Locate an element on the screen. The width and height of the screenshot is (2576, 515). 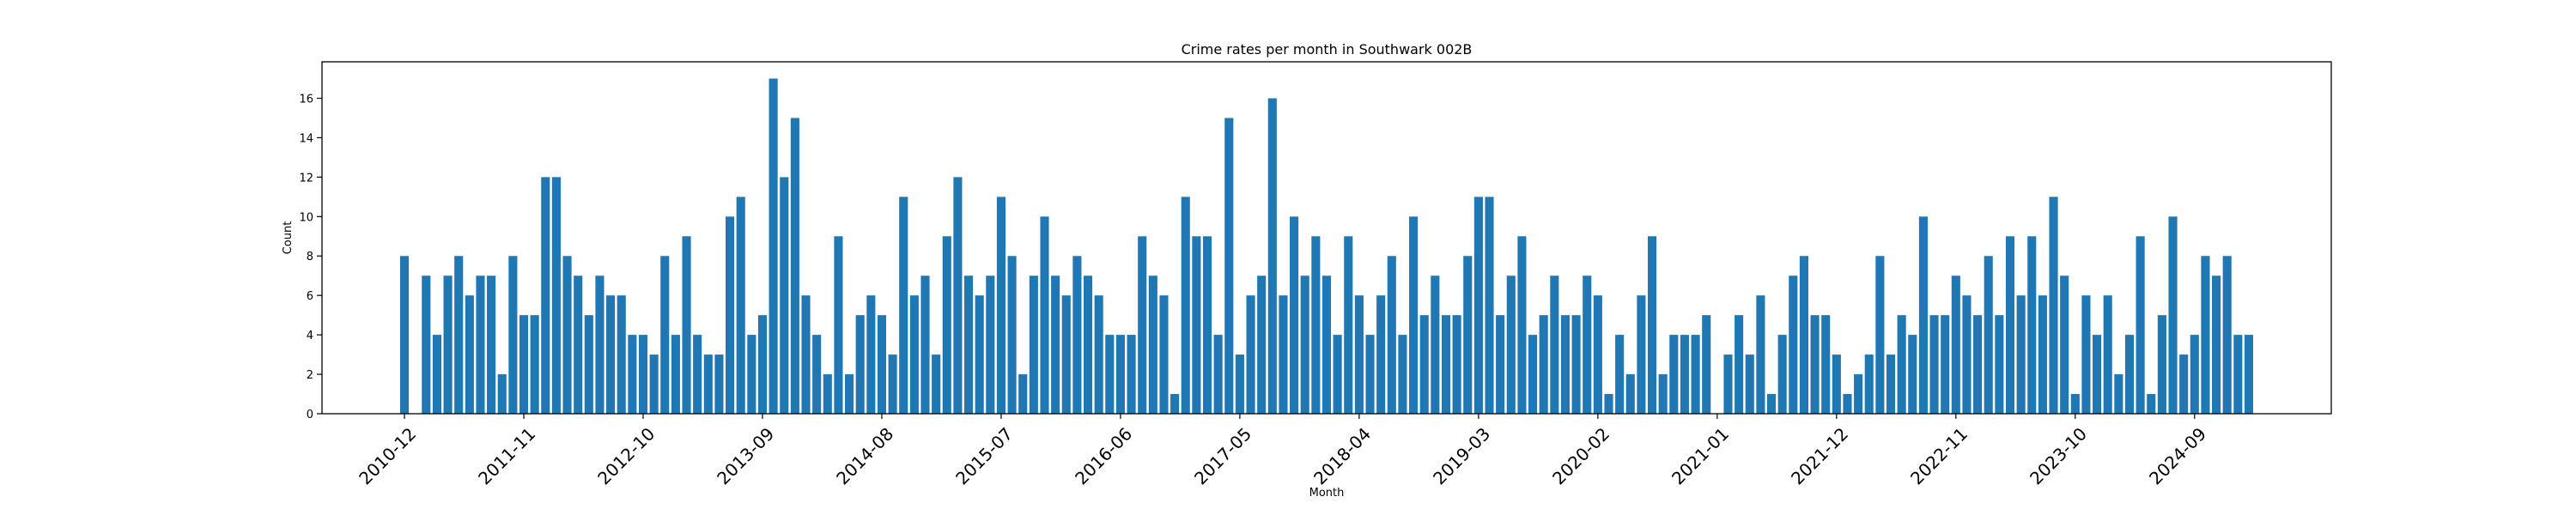
x-tick-label: 2022-11 is located at coordinates (1938, 455).